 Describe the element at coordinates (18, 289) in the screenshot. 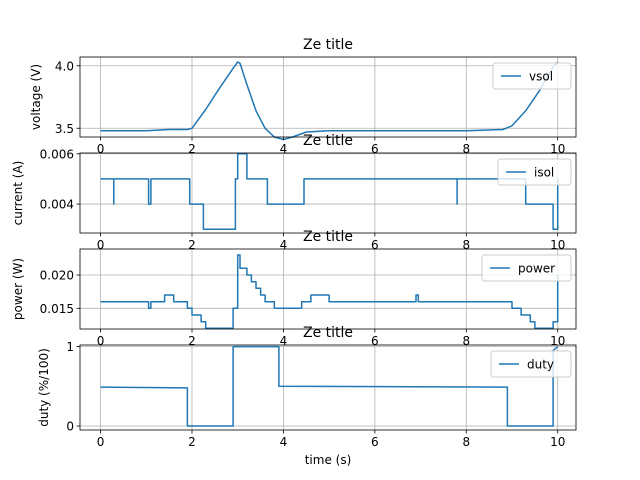

I see `y-axis-label: power (W)` at that location.